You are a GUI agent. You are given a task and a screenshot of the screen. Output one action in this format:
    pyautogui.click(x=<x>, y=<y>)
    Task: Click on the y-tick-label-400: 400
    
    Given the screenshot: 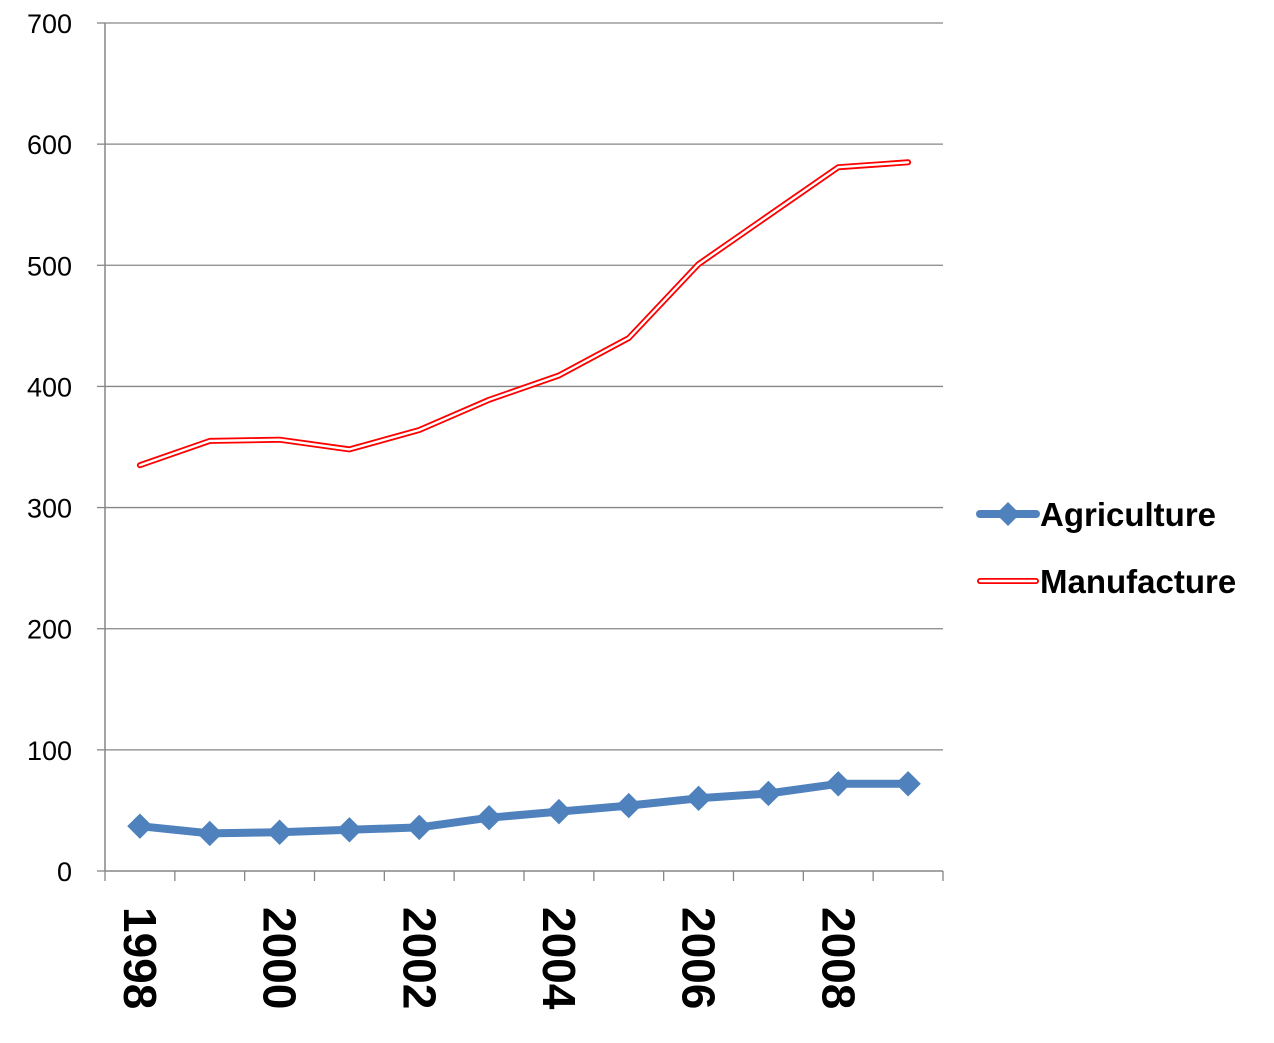 What is the action you would take?
    pyautogui.click(x=49, y=387)
    